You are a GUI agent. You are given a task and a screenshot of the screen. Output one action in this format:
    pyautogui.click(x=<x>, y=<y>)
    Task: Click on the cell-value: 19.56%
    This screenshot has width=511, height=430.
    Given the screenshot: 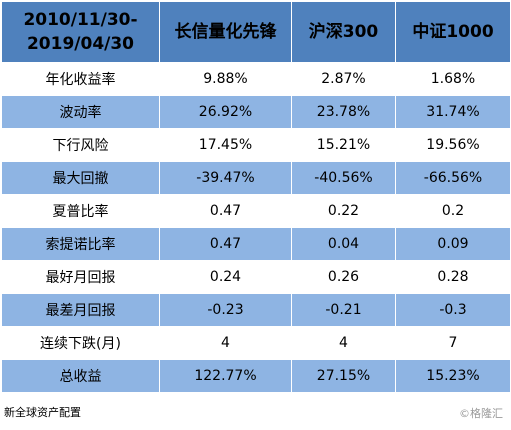 What is the action you would take?
    pyautogui.click(x=453, y=145)
    